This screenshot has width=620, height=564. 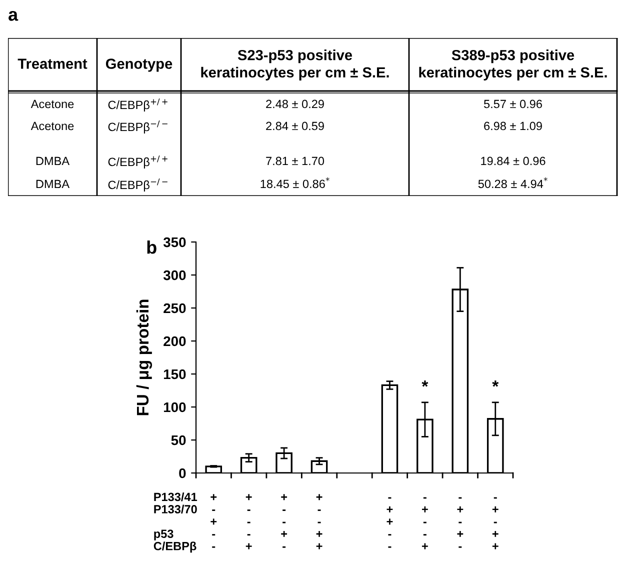 What do you see at coordinates (175, 374) in the screenshot?
I see `y-tick-label: 150` at bounding box center [175, 374].